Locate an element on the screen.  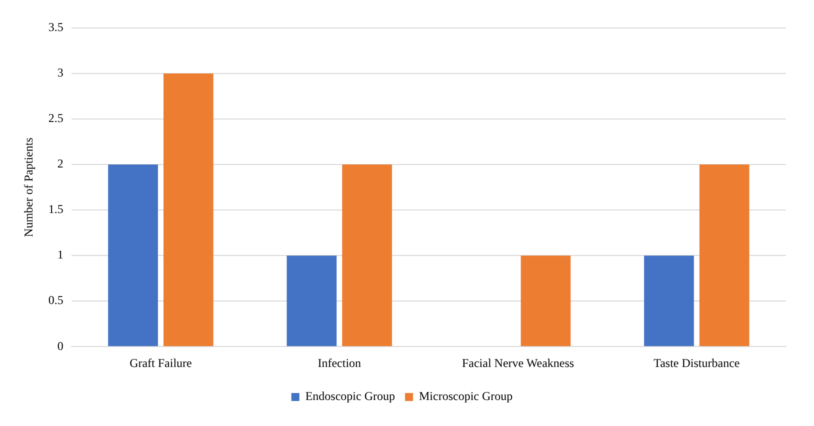
y-tick-label: 3.5 is located at coordinates (56, 27).